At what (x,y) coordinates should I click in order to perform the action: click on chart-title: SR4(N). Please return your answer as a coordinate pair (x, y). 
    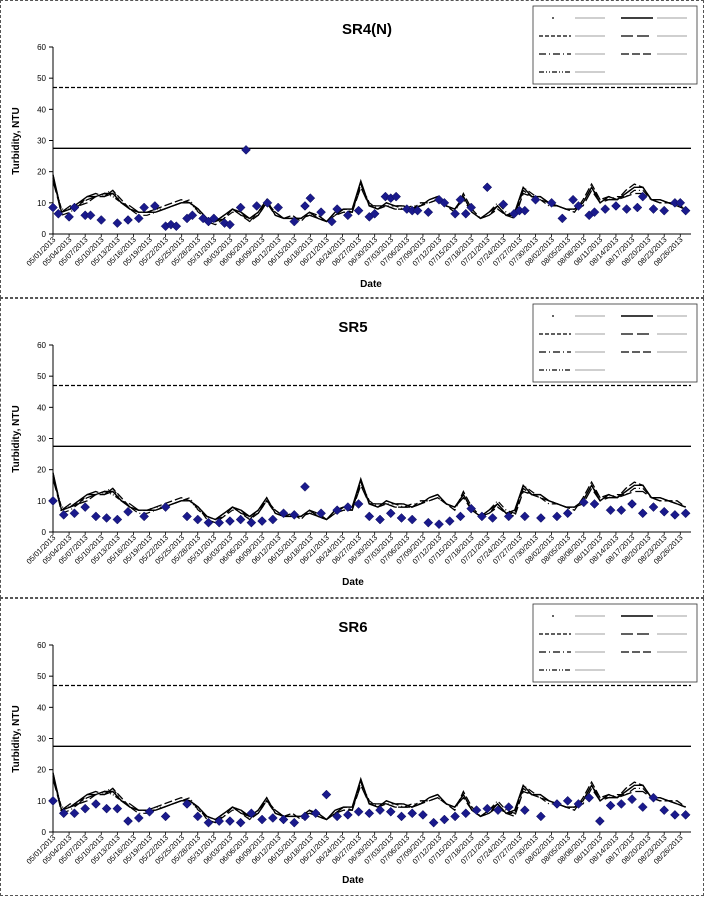
    Looking at the image, I should click on (367, 29).